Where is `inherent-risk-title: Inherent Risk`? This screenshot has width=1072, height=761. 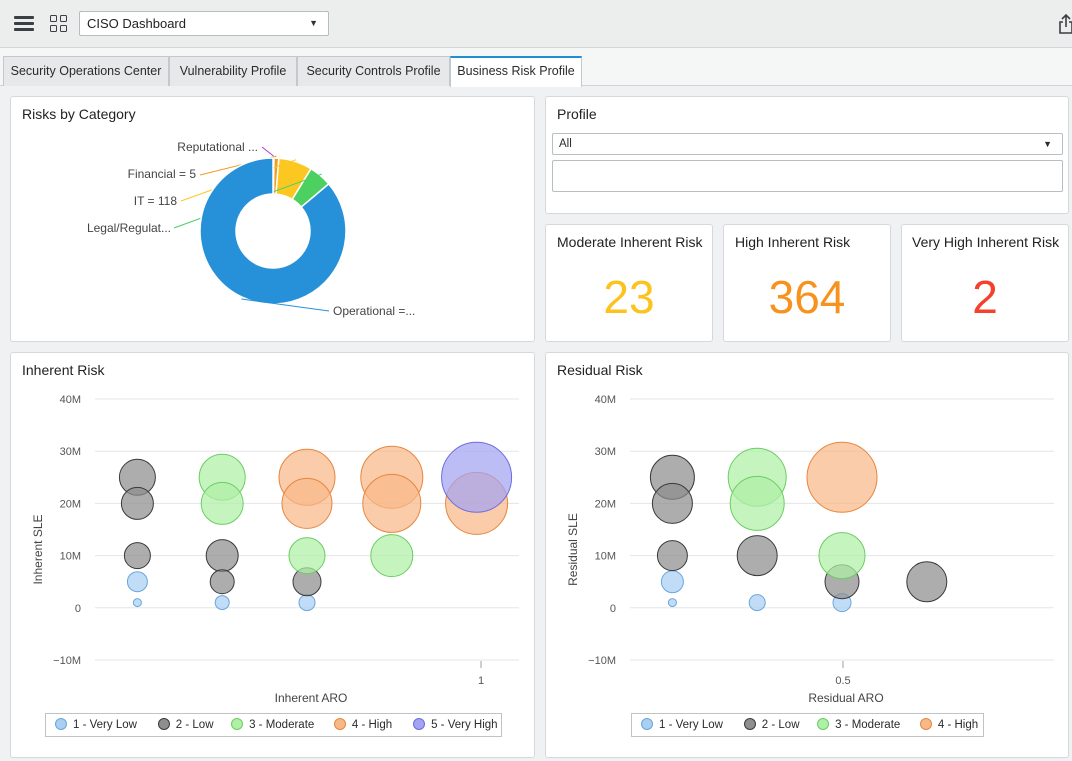
inherent-risk-title: Inherent Risk is located at coordinates (63, 370).